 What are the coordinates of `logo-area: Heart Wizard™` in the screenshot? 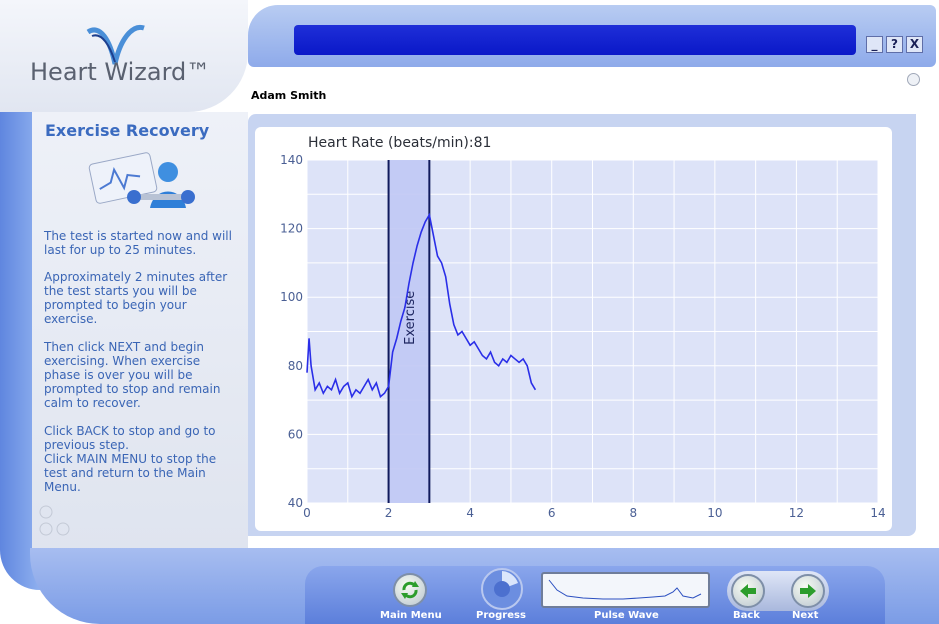 It's located at (124, 56).